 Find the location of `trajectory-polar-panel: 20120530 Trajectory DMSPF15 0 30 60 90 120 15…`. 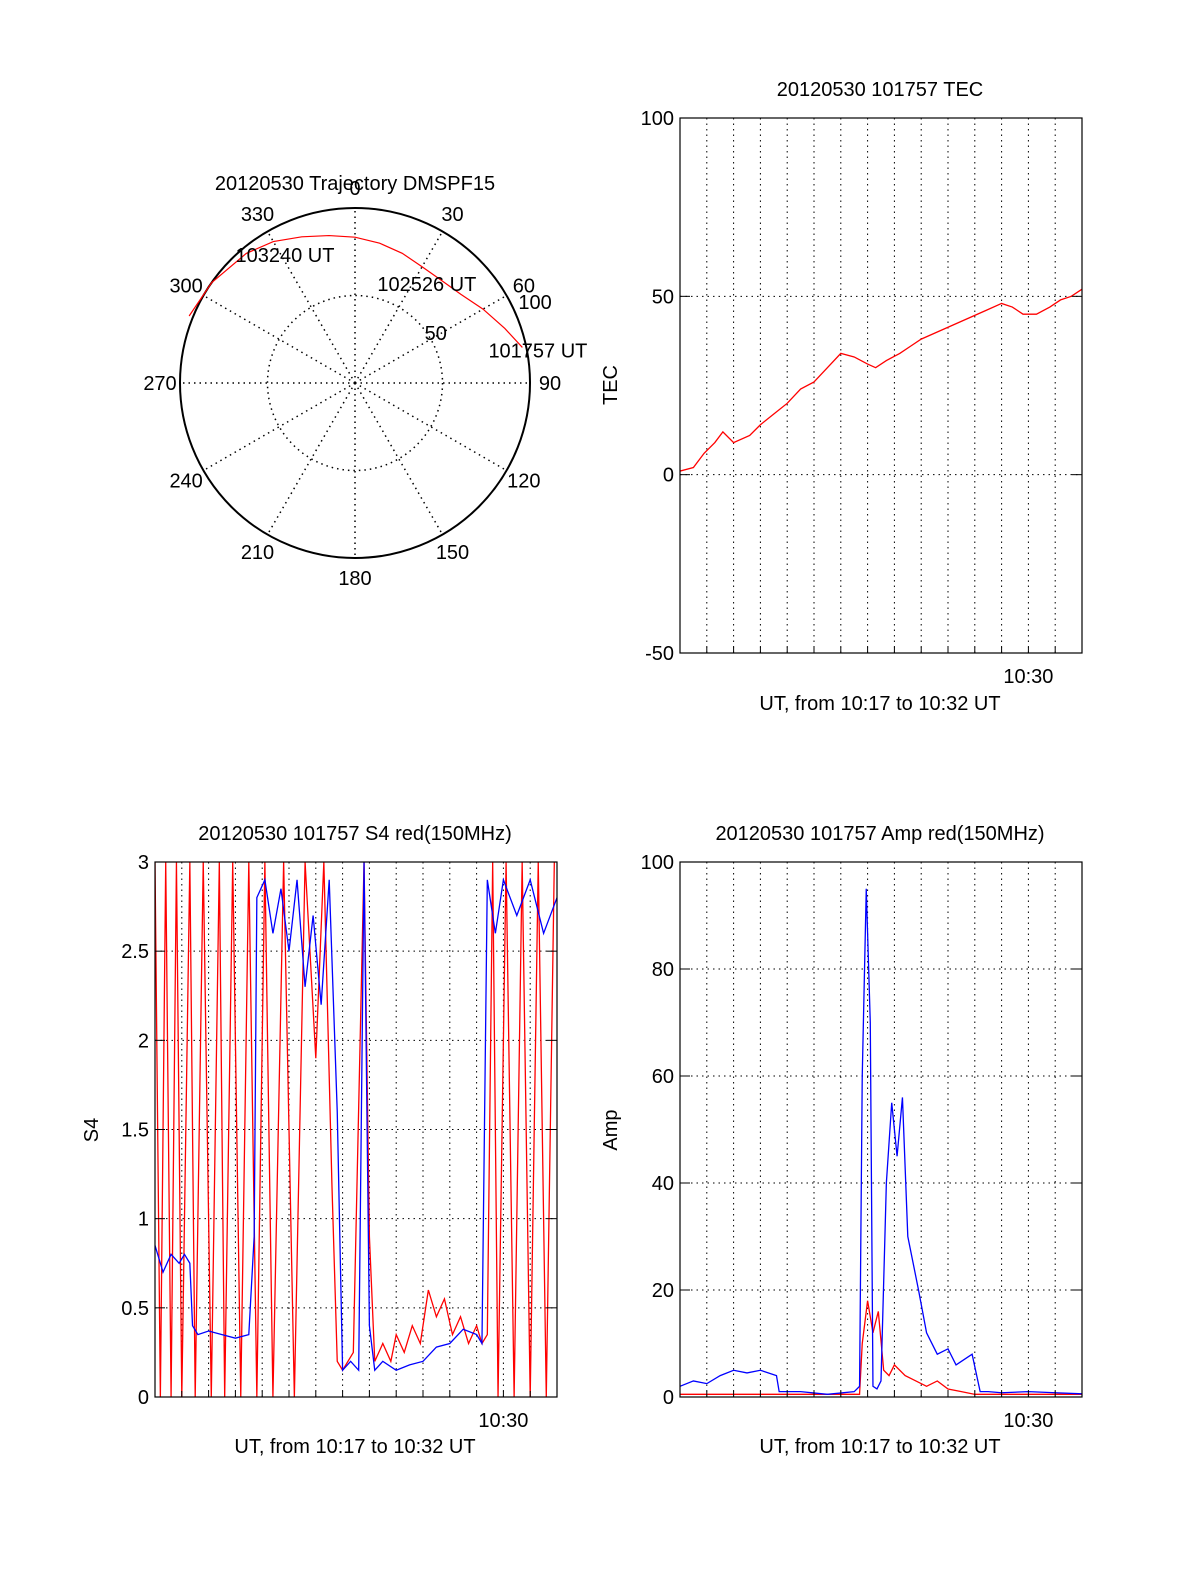

trajectory-polar-panel: 20120530 Trajectory DMSPF15 0 30 60 90 120 15… is located at coordinates (365, 381).